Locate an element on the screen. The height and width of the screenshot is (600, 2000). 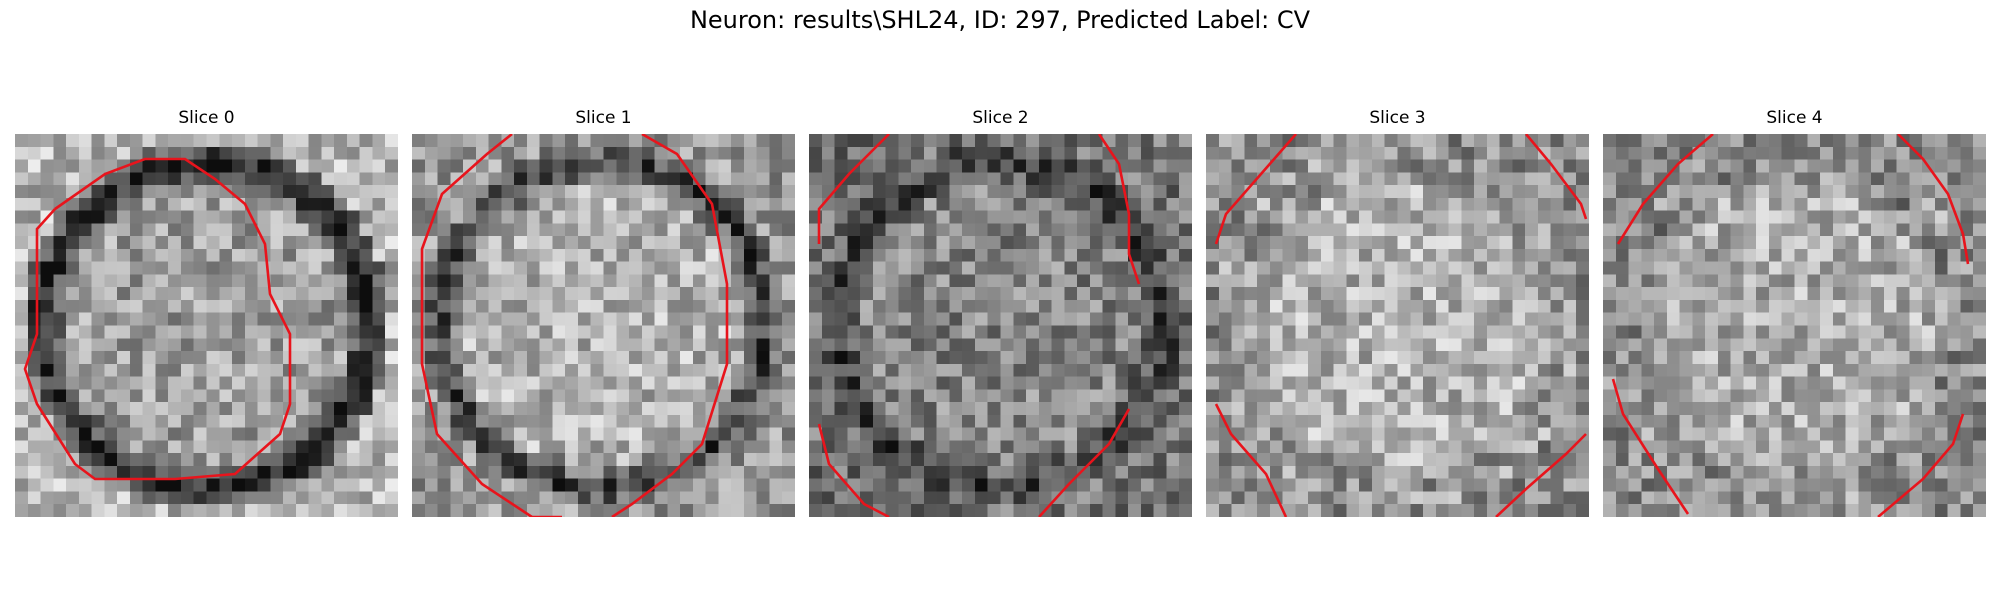
slice-panel-0: Slice 0 is located at coordinates (206, 318).